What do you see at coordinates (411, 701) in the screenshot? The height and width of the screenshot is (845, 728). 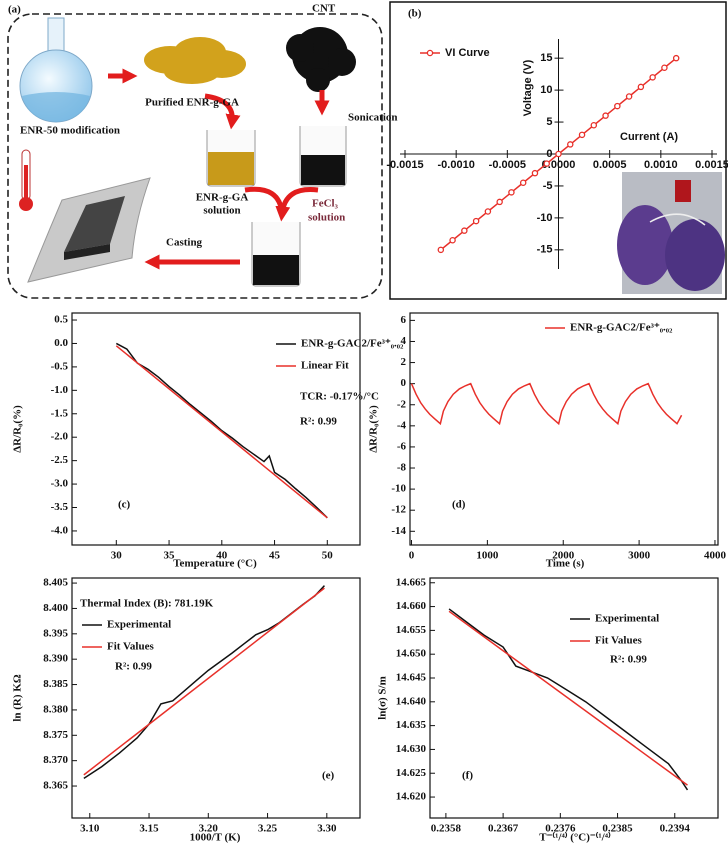 I see `y-tick-label: 14.640` at bounding box center [411, 701].